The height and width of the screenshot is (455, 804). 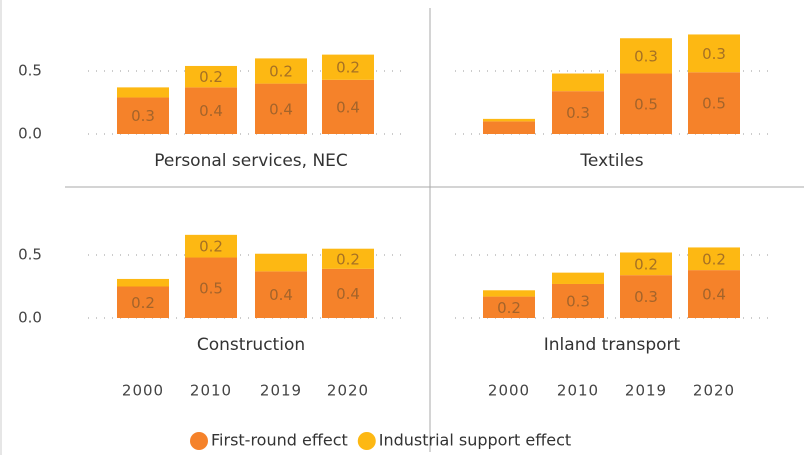 I want to click on panel-title: Construction, so click(x=251, y=345).